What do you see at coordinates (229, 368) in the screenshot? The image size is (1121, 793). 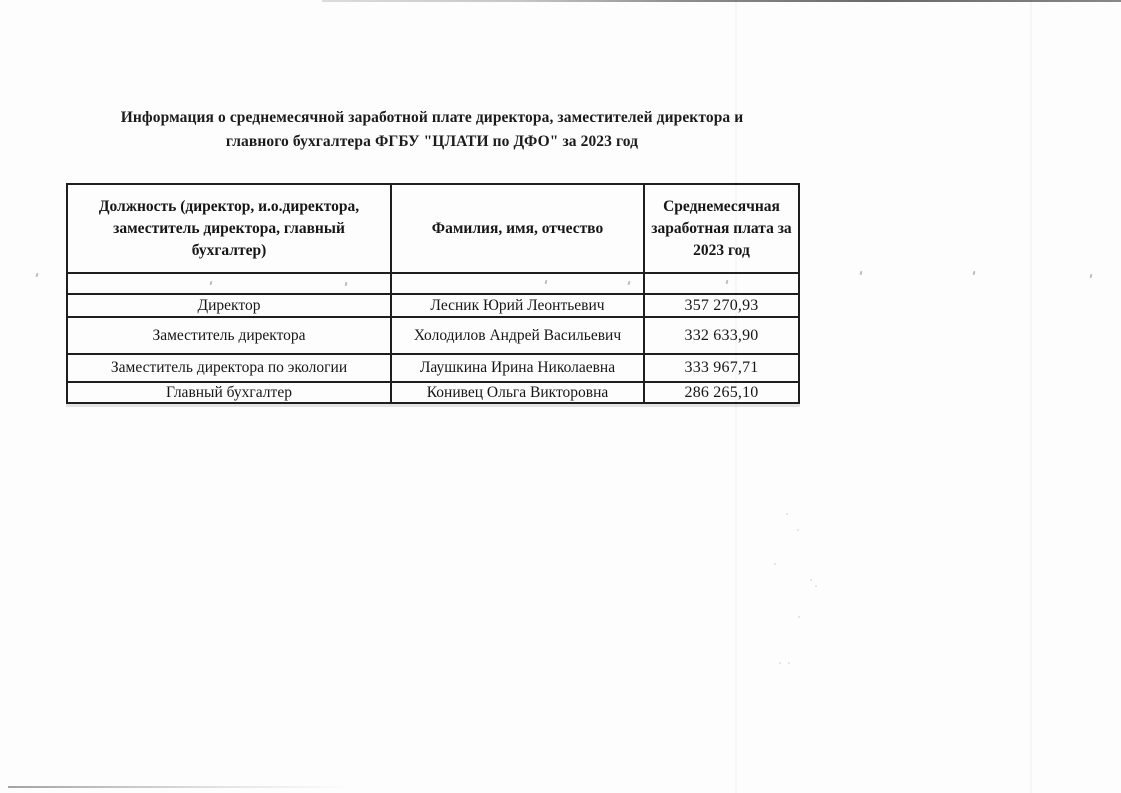 I see `cell-position: Заместитель директора по экологии` at bounding box center [229, 368].